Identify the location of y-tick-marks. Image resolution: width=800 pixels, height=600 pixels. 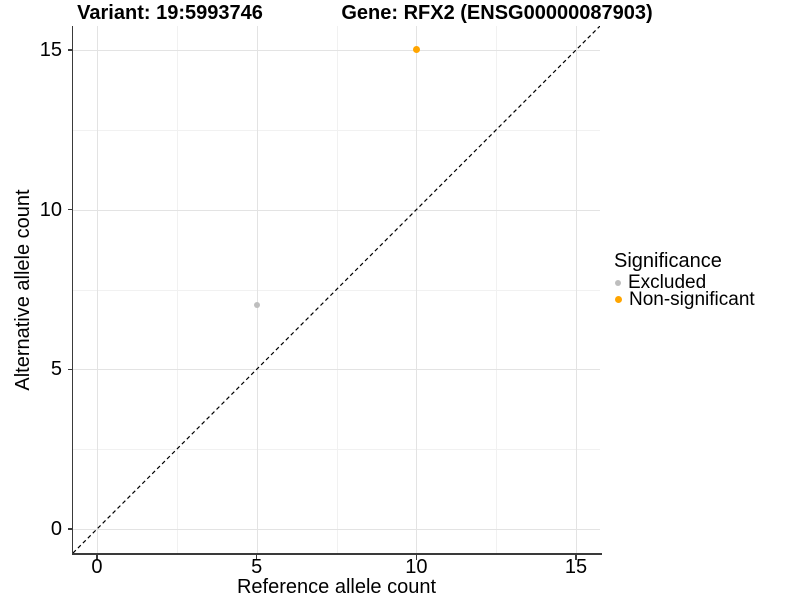
(70, 289).